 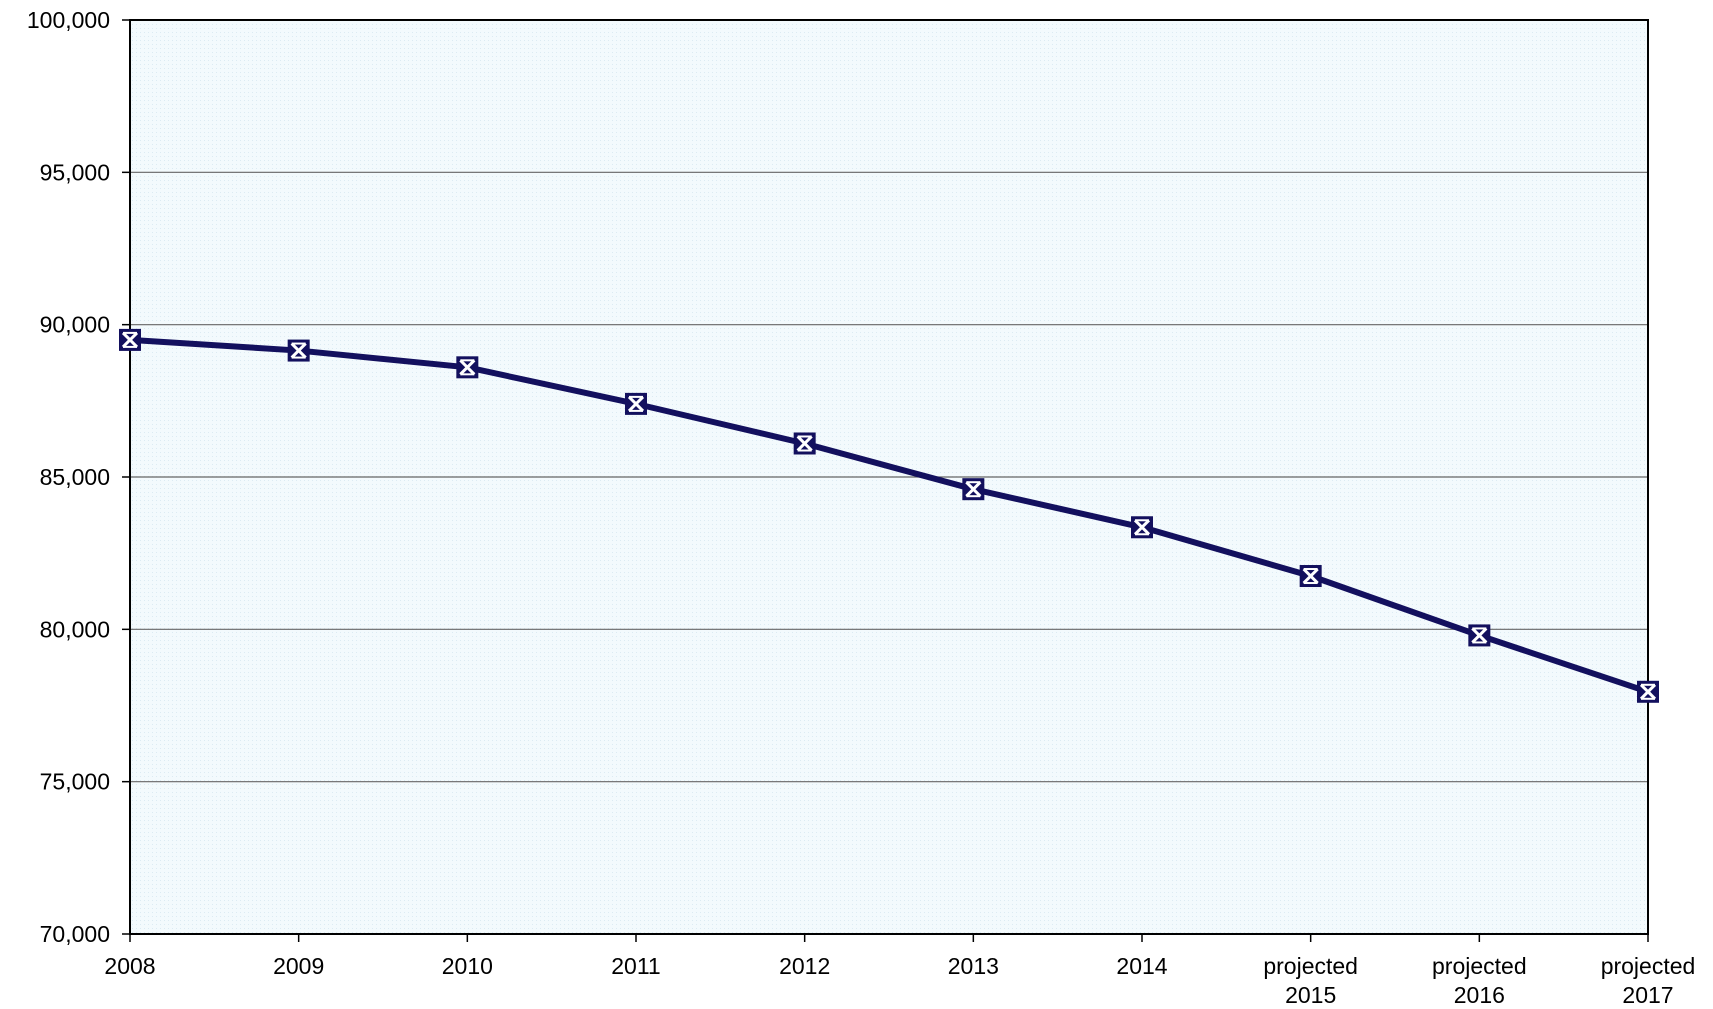 I want to click on x-tick-label: projected 2017, so click(x=1648, y=978).